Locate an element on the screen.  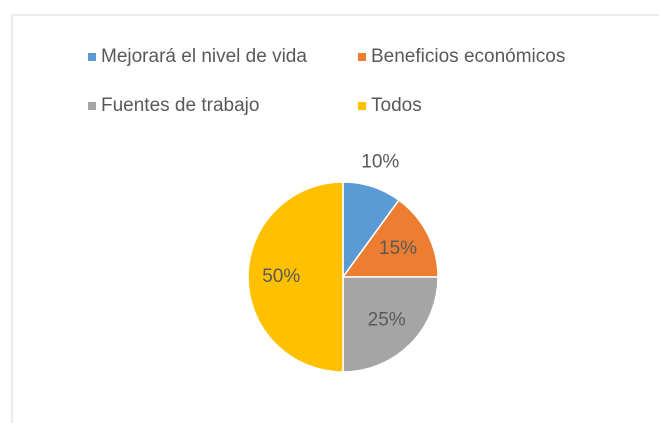
data-label: 50% is located at coordinates (281, 276).